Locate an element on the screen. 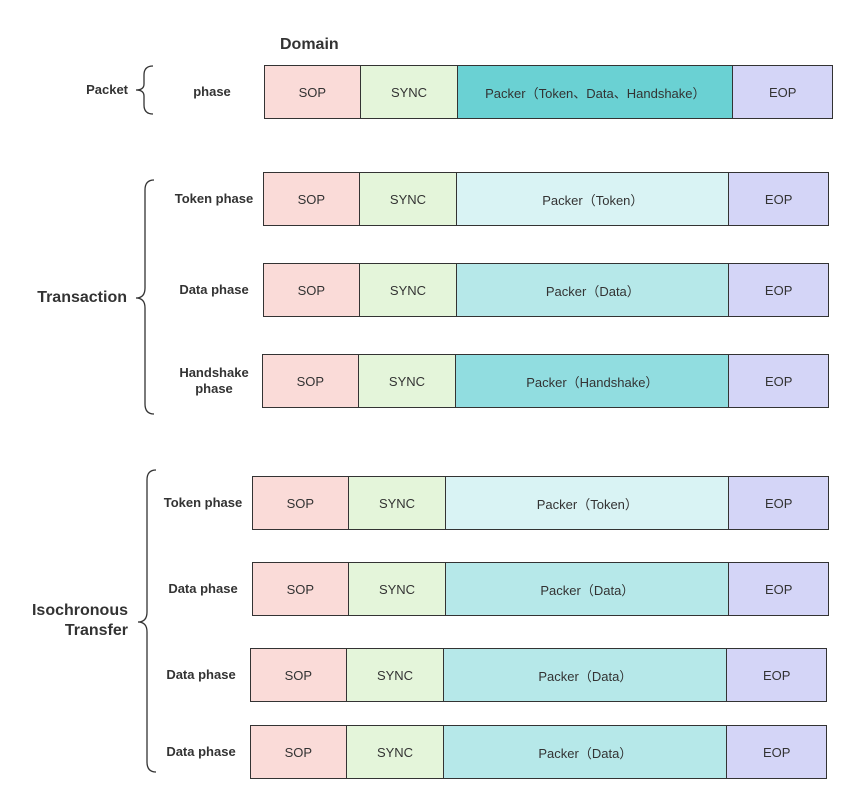 This screenshot has width=857, height=802. transaction-group-label: Transaction is located at coordinates (82, 297).